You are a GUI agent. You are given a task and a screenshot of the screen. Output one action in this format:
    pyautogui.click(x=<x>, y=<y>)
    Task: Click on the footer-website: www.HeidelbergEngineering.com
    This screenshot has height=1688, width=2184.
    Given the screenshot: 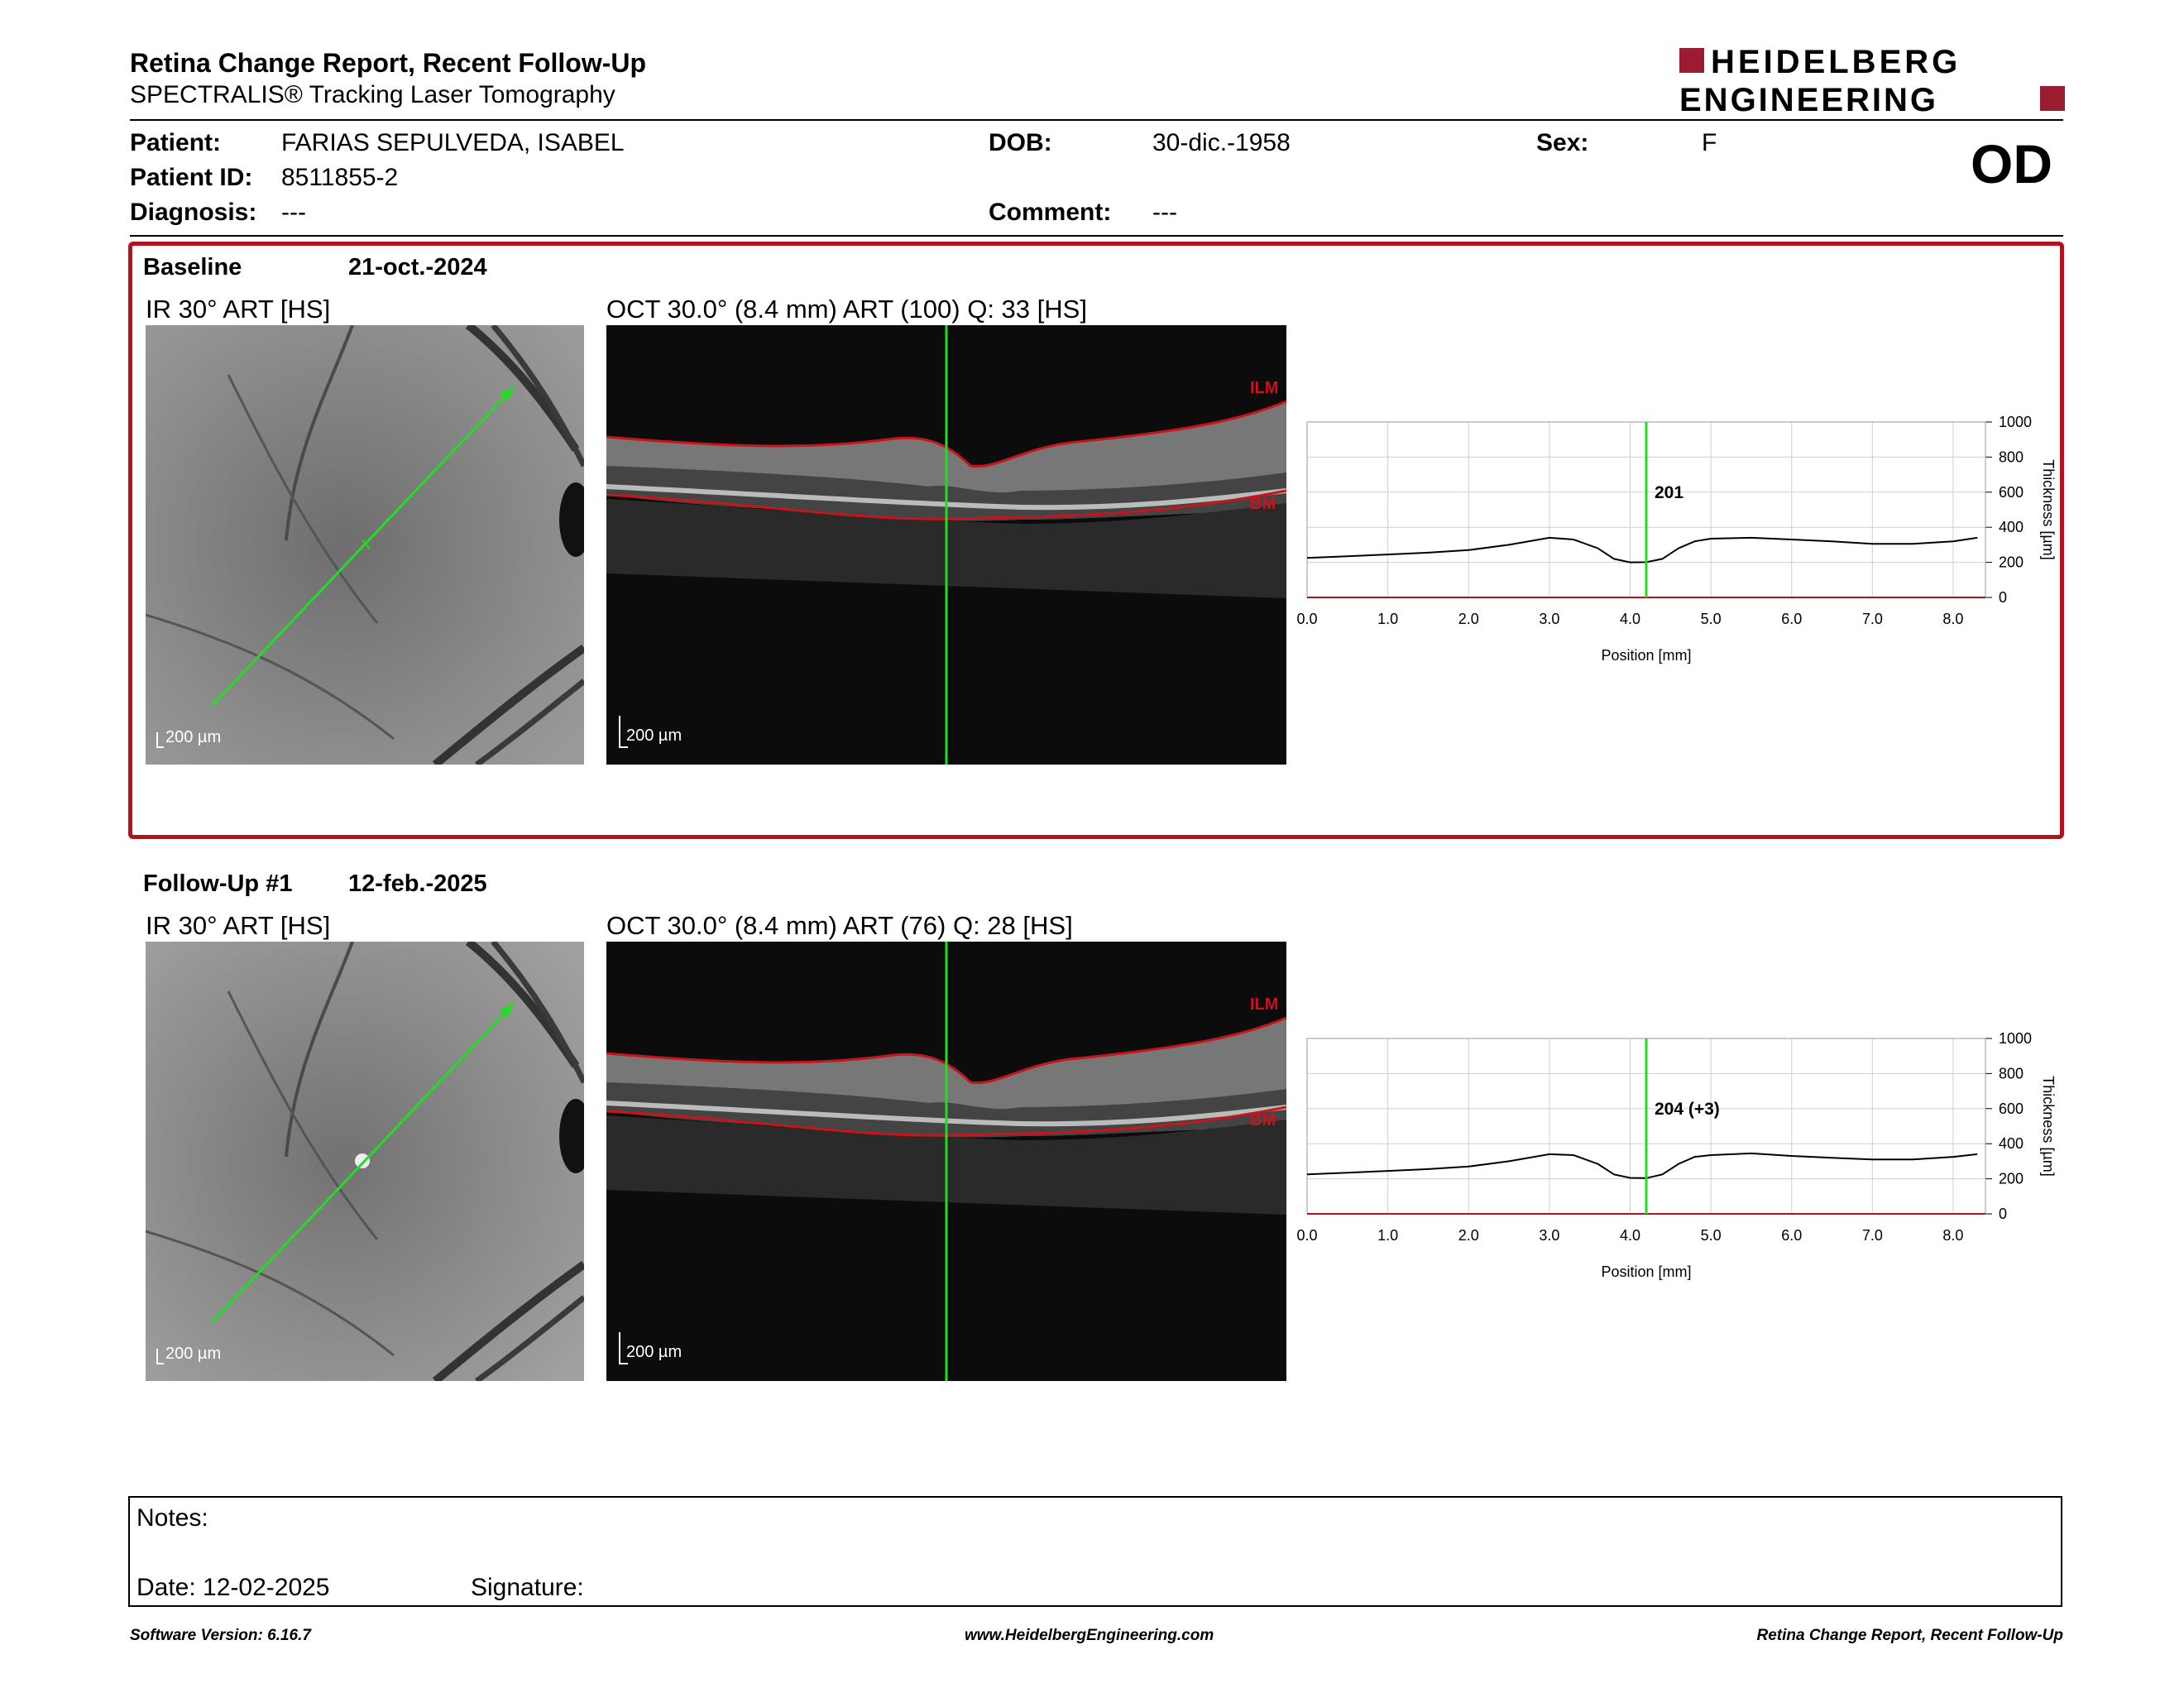 What is the action you would take?
    pyautogui.click(x=1089, y=1635)
    